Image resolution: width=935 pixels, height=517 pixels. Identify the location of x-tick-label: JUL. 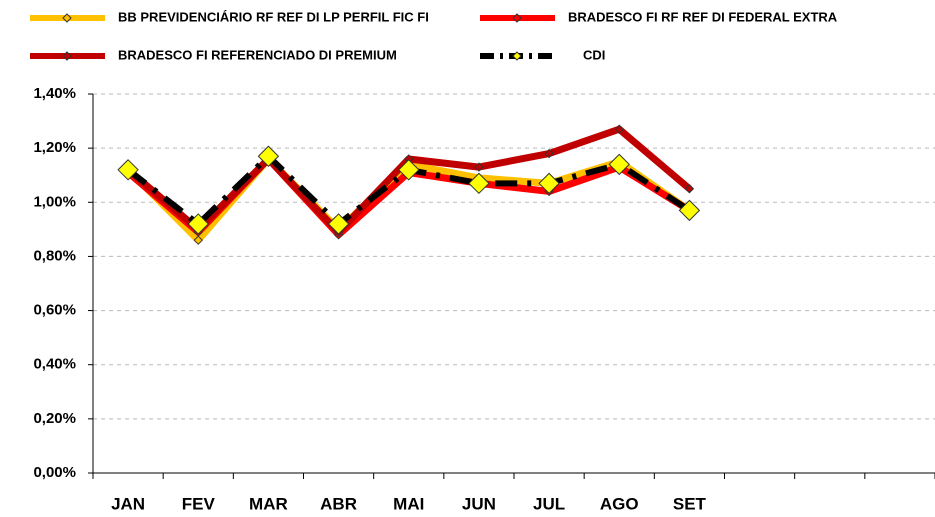
(549, 503).